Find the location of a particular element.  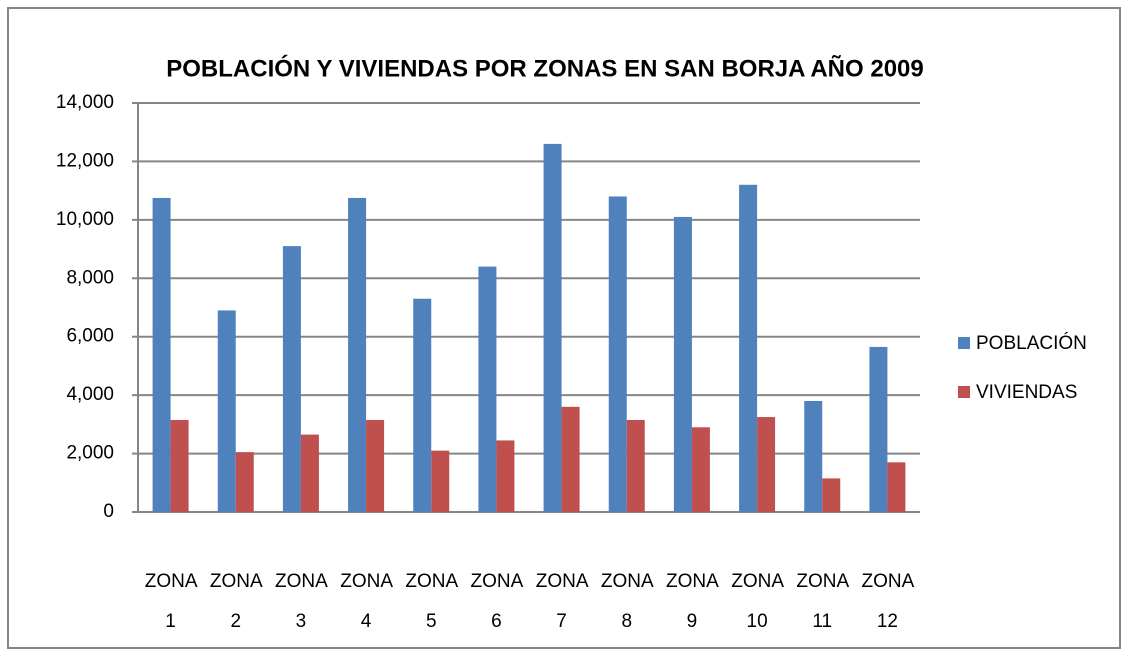

y-tick-label: 14,000 is located at coordinates (85, 102).